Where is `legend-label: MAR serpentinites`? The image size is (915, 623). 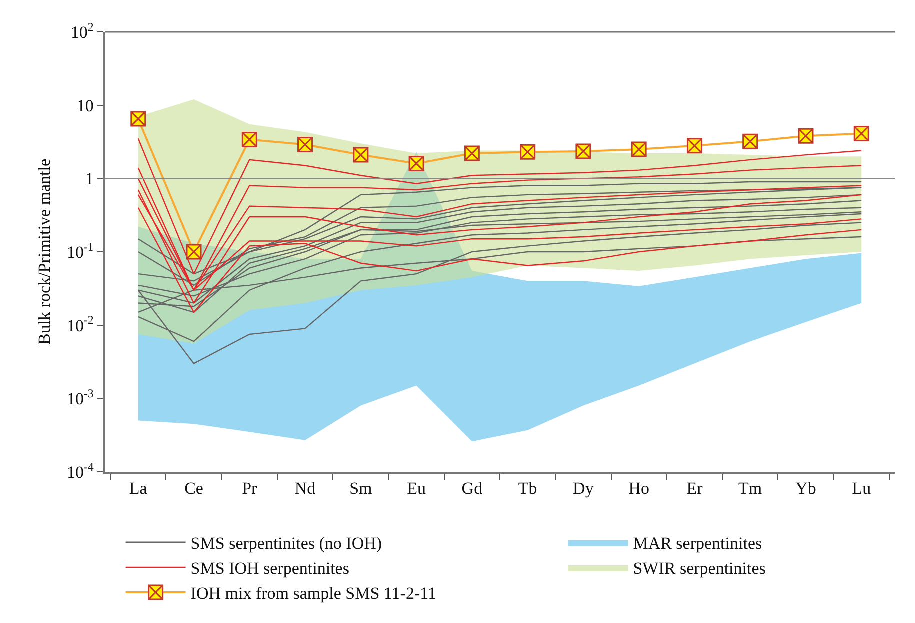 legend-label: MAR serpentinites is located at coordinates (697, 543).